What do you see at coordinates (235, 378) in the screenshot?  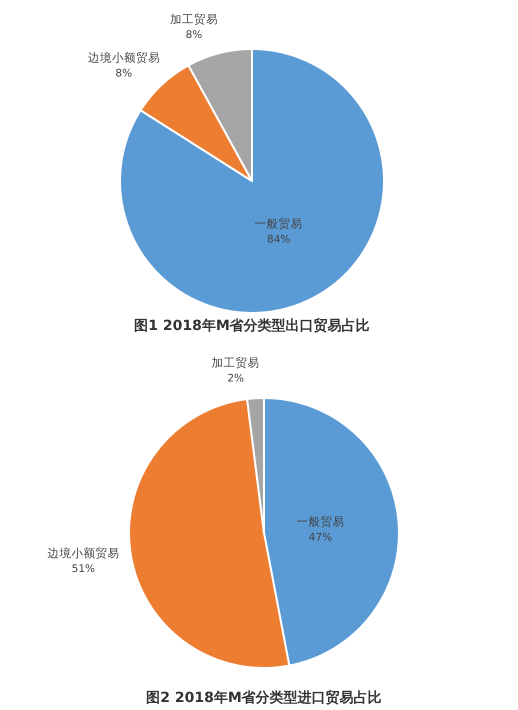 I see `data-label: 2%` at bounding box center [235, 378].